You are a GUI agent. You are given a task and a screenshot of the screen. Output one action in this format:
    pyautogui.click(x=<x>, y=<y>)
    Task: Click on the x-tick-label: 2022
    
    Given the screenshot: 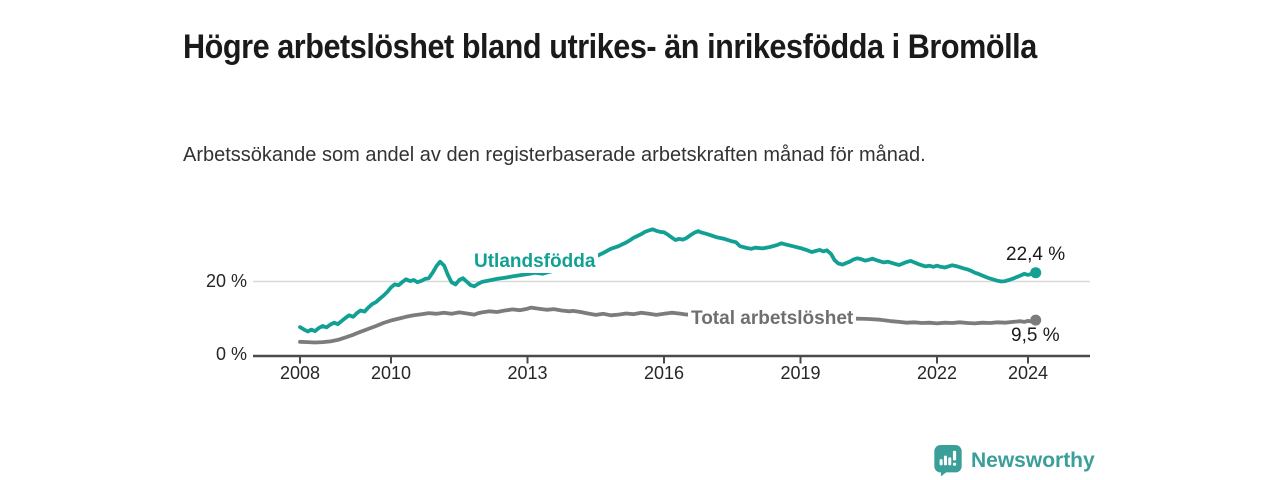 What is the action you would take?
    pyautogui.click(x=937, y=373)
    